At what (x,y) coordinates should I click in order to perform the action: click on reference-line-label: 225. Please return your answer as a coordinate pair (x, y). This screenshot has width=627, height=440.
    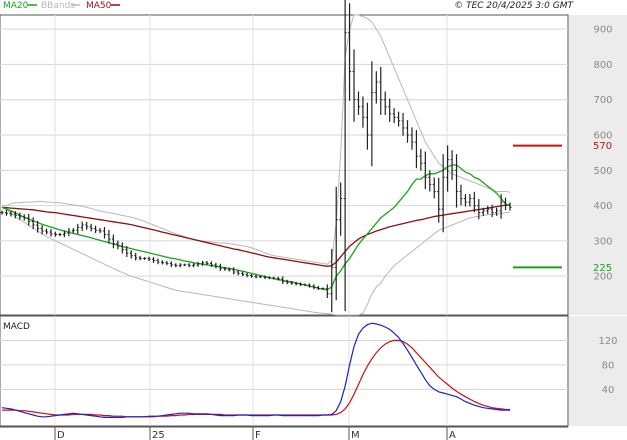
    Looking at the image, I should click on (602, 268).